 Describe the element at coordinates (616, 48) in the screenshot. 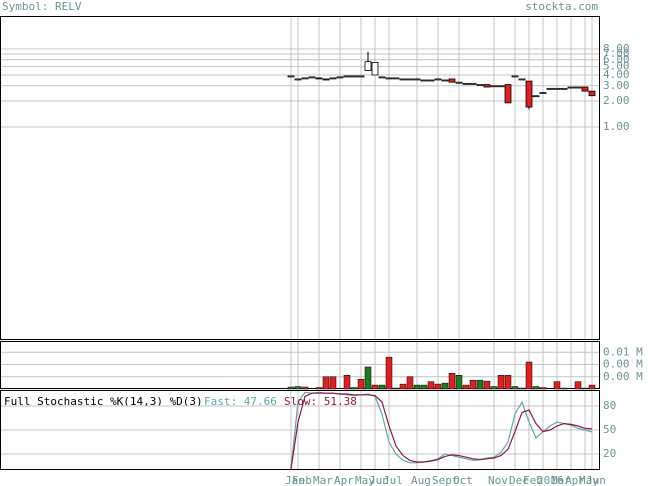

I see `y-tick-label: 8.00` at that location.